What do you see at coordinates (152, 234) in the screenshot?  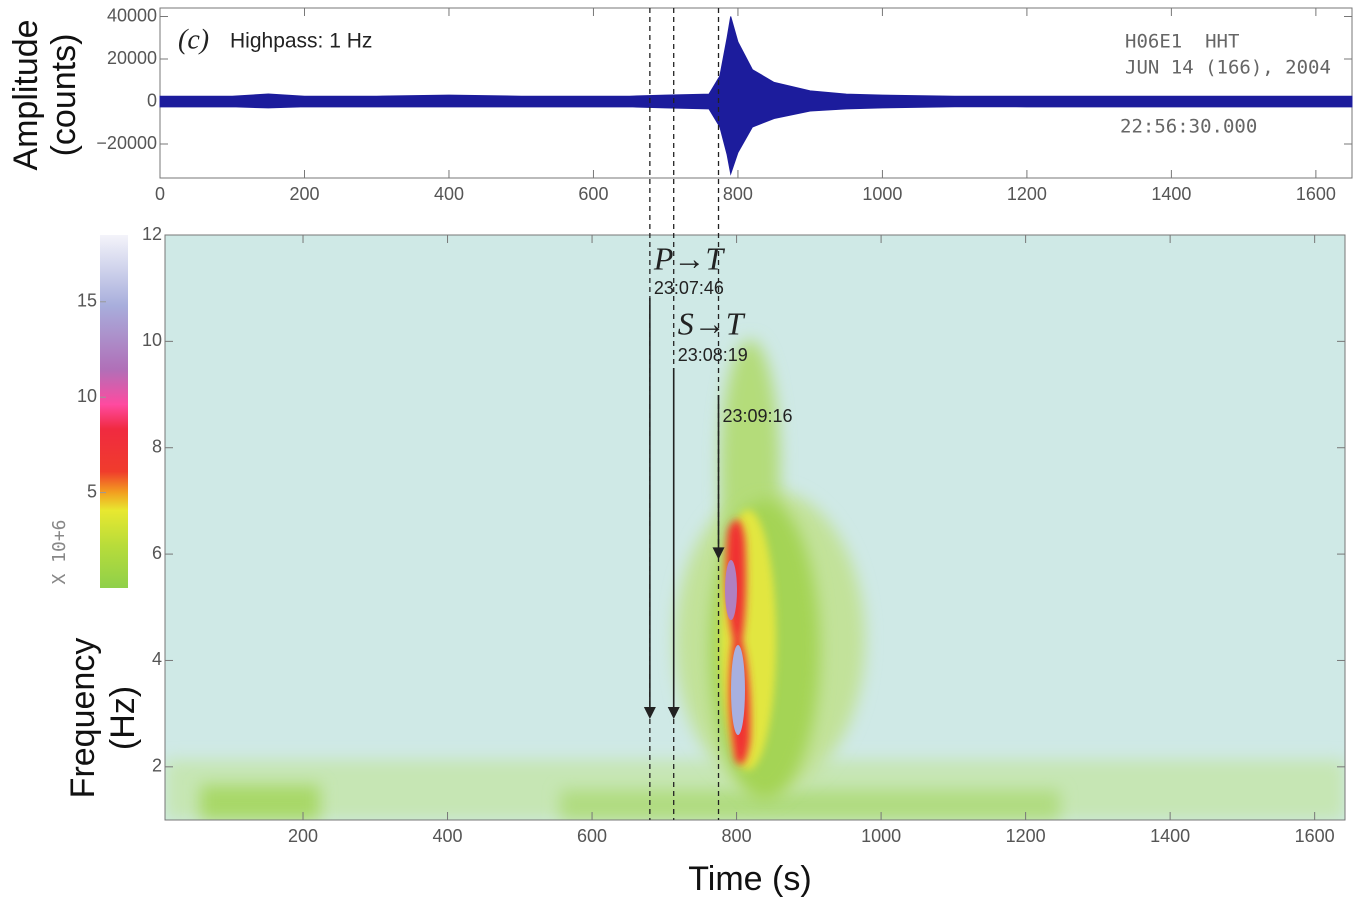 I see `y-tick-label: 12` at bounding box center [152, 234].